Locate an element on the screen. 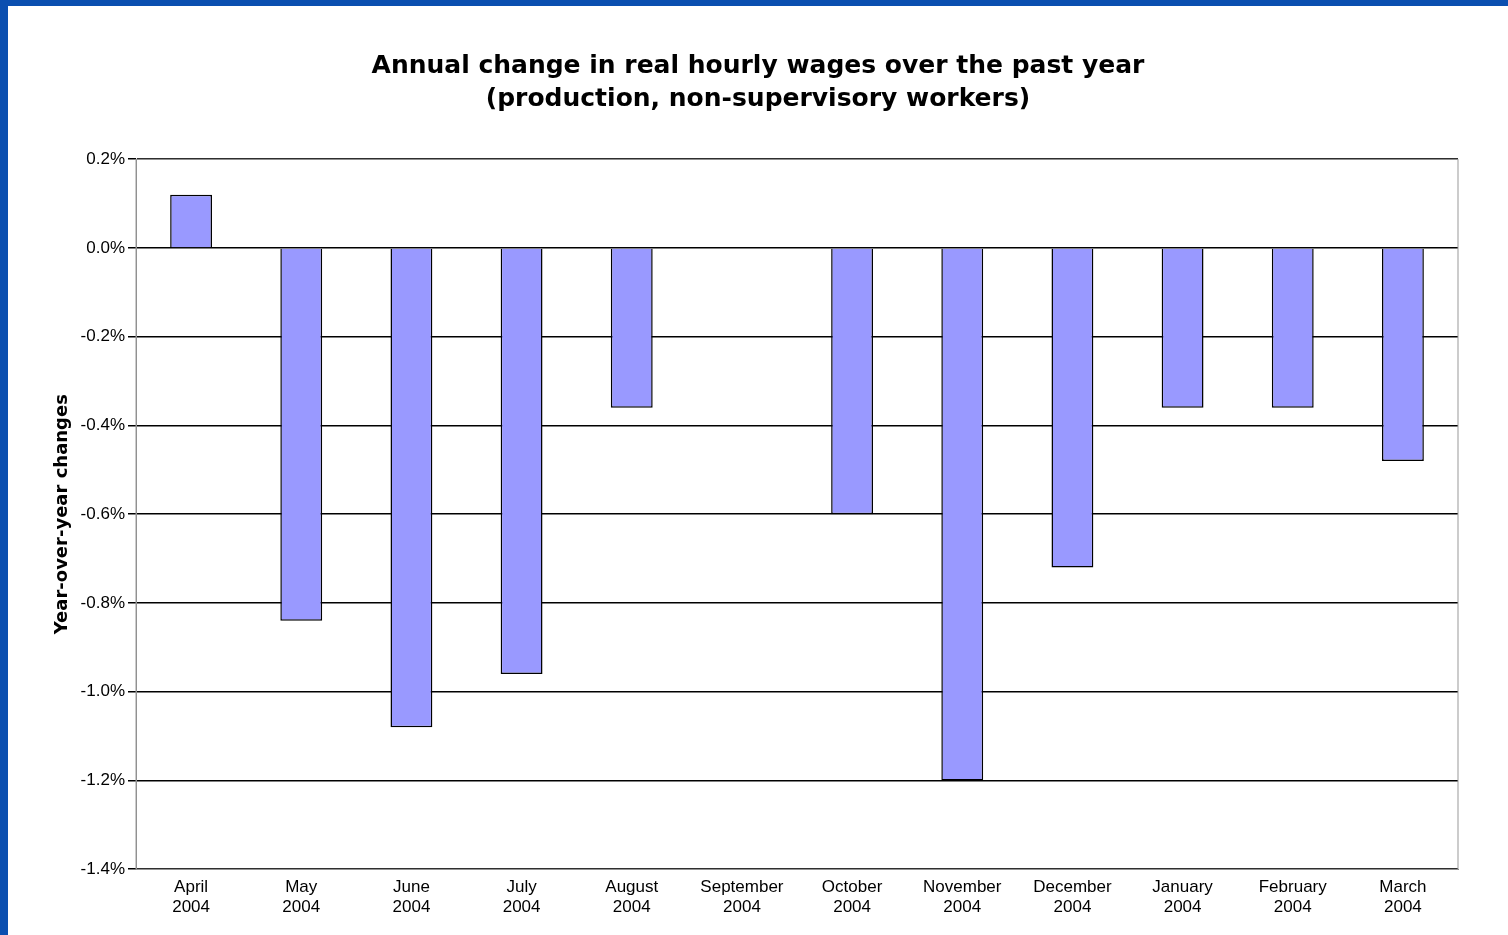 The height and width of the screenshot is (935, 1508). x-tick-label: March 2004 is located at coordinates (1403, 897).